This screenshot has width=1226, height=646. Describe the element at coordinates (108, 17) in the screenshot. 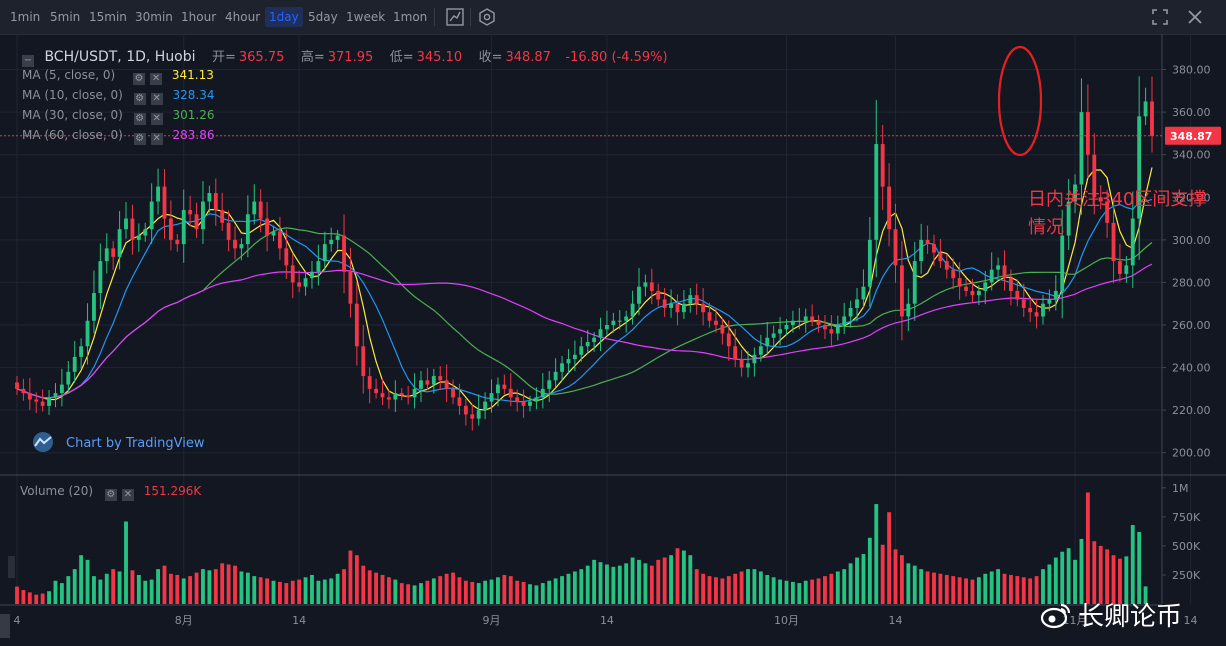

I see `timeframe-15min: 15min` at that location.